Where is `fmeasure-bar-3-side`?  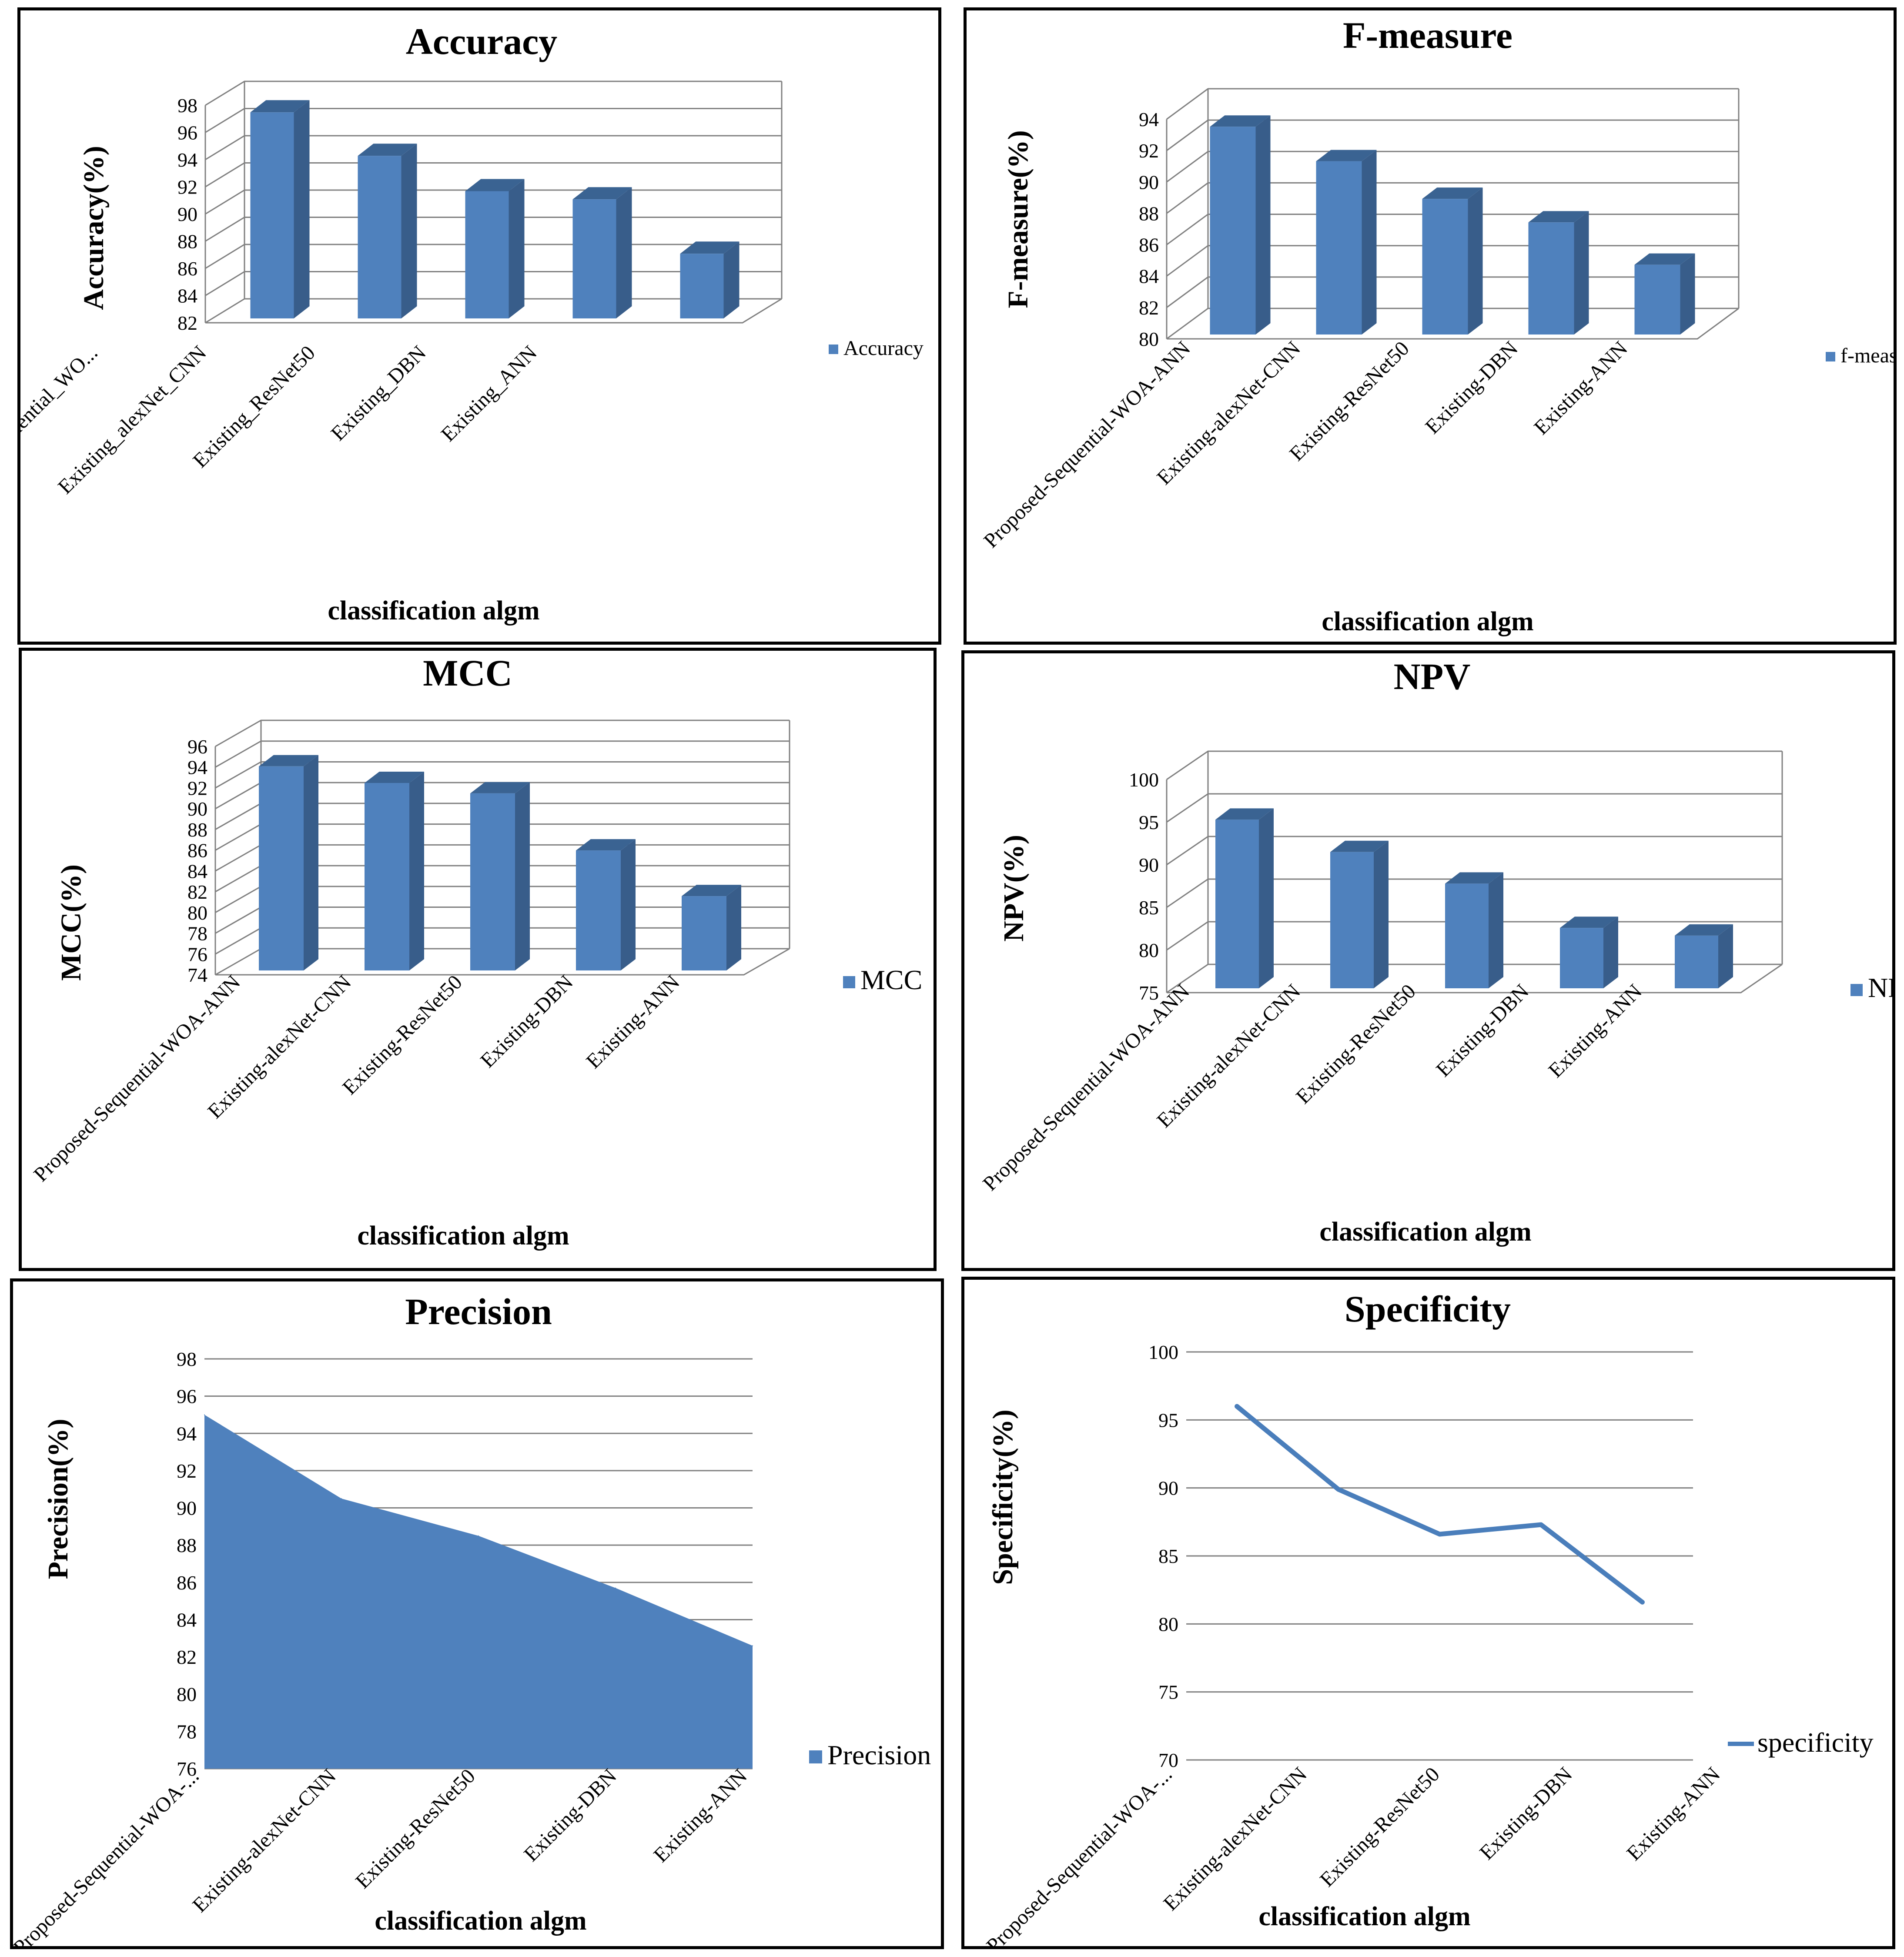 fmeasure-bar-3-side is located at coordinates (1581, 273).